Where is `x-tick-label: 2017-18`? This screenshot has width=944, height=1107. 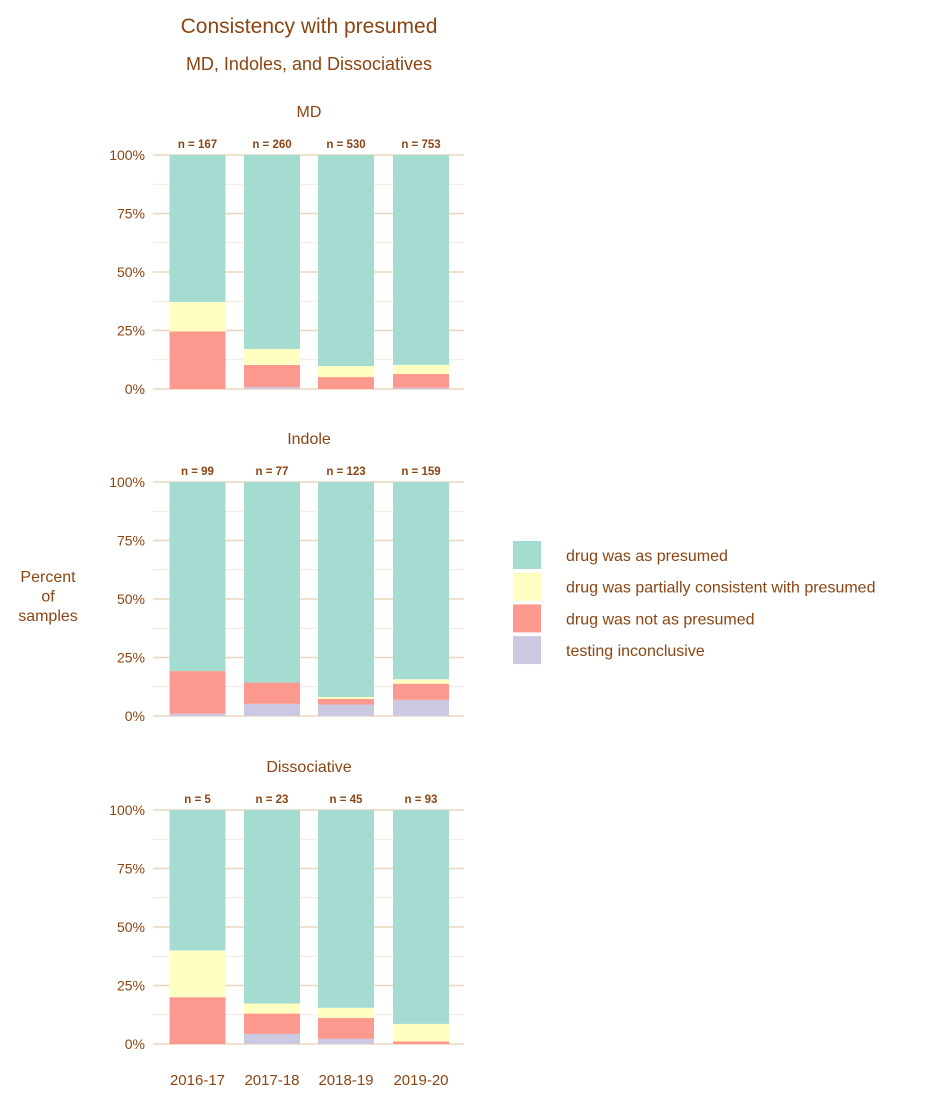
x-tick-label: 2017-18 is located at coordinates (271, 1080).